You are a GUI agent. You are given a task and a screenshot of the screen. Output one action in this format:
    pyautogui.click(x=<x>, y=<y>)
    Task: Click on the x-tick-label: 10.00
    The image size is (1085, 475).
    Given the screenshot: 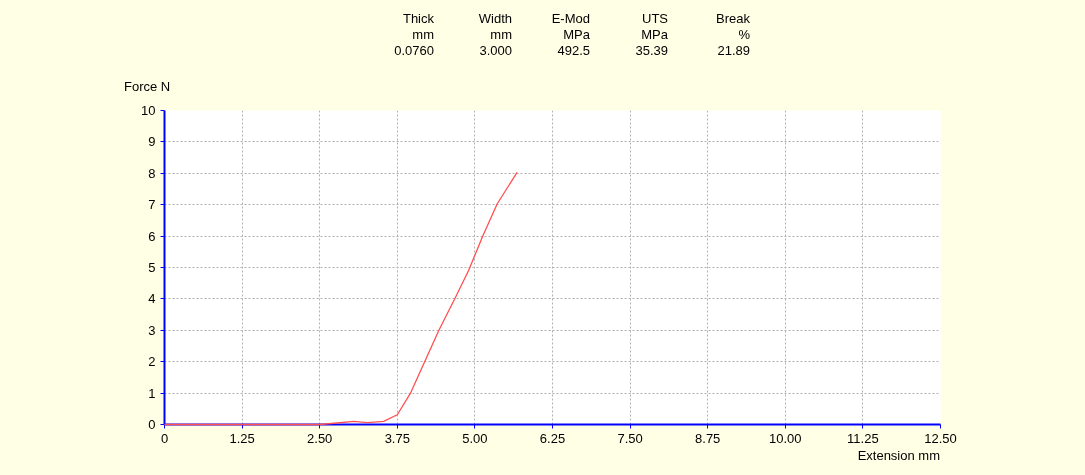 What is the action you would take?
    pyautogui.click(x=785, y=438)
    